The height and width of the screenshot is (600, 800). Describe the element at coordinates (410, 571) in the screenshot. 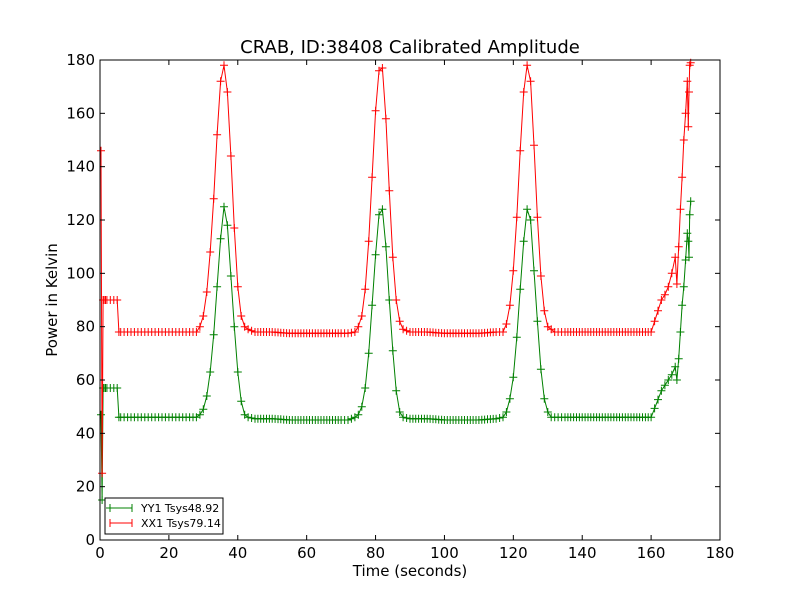

I see `x-axis-label: Time (seconds)` at that location.